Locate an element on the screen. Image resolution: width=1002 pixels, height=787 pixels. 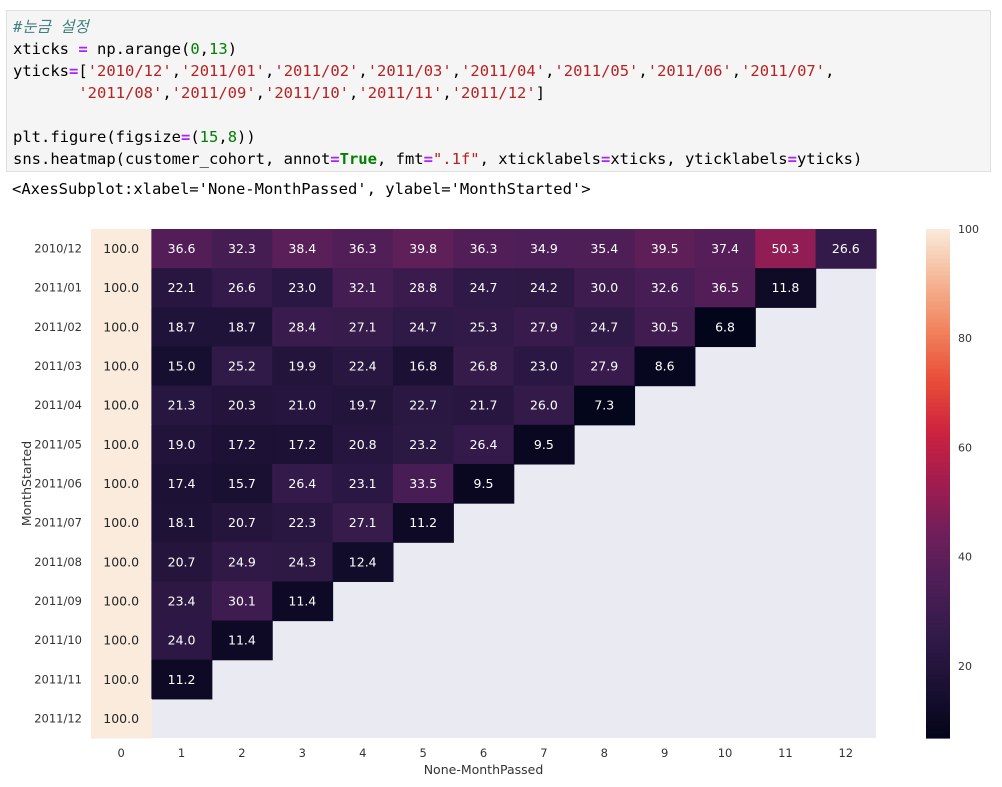
code-token: '2011/11' is located at coordinates (400, 93).